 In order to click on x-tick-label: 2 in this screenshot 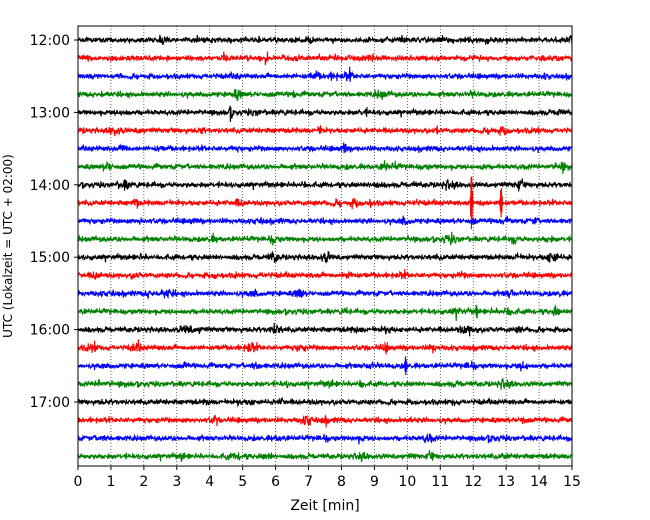, I will do `click(143, 482)`.